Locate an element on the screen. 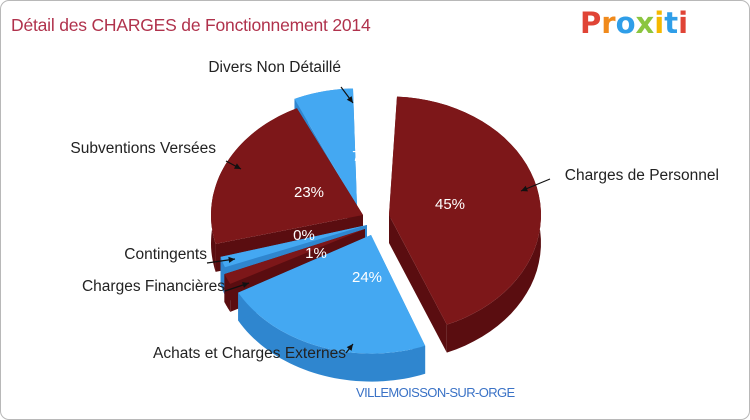 Image resolution: width=750 pixels, height=420 pixels. pct-subventions-versees: 23% is located at coordinates (309, 192).